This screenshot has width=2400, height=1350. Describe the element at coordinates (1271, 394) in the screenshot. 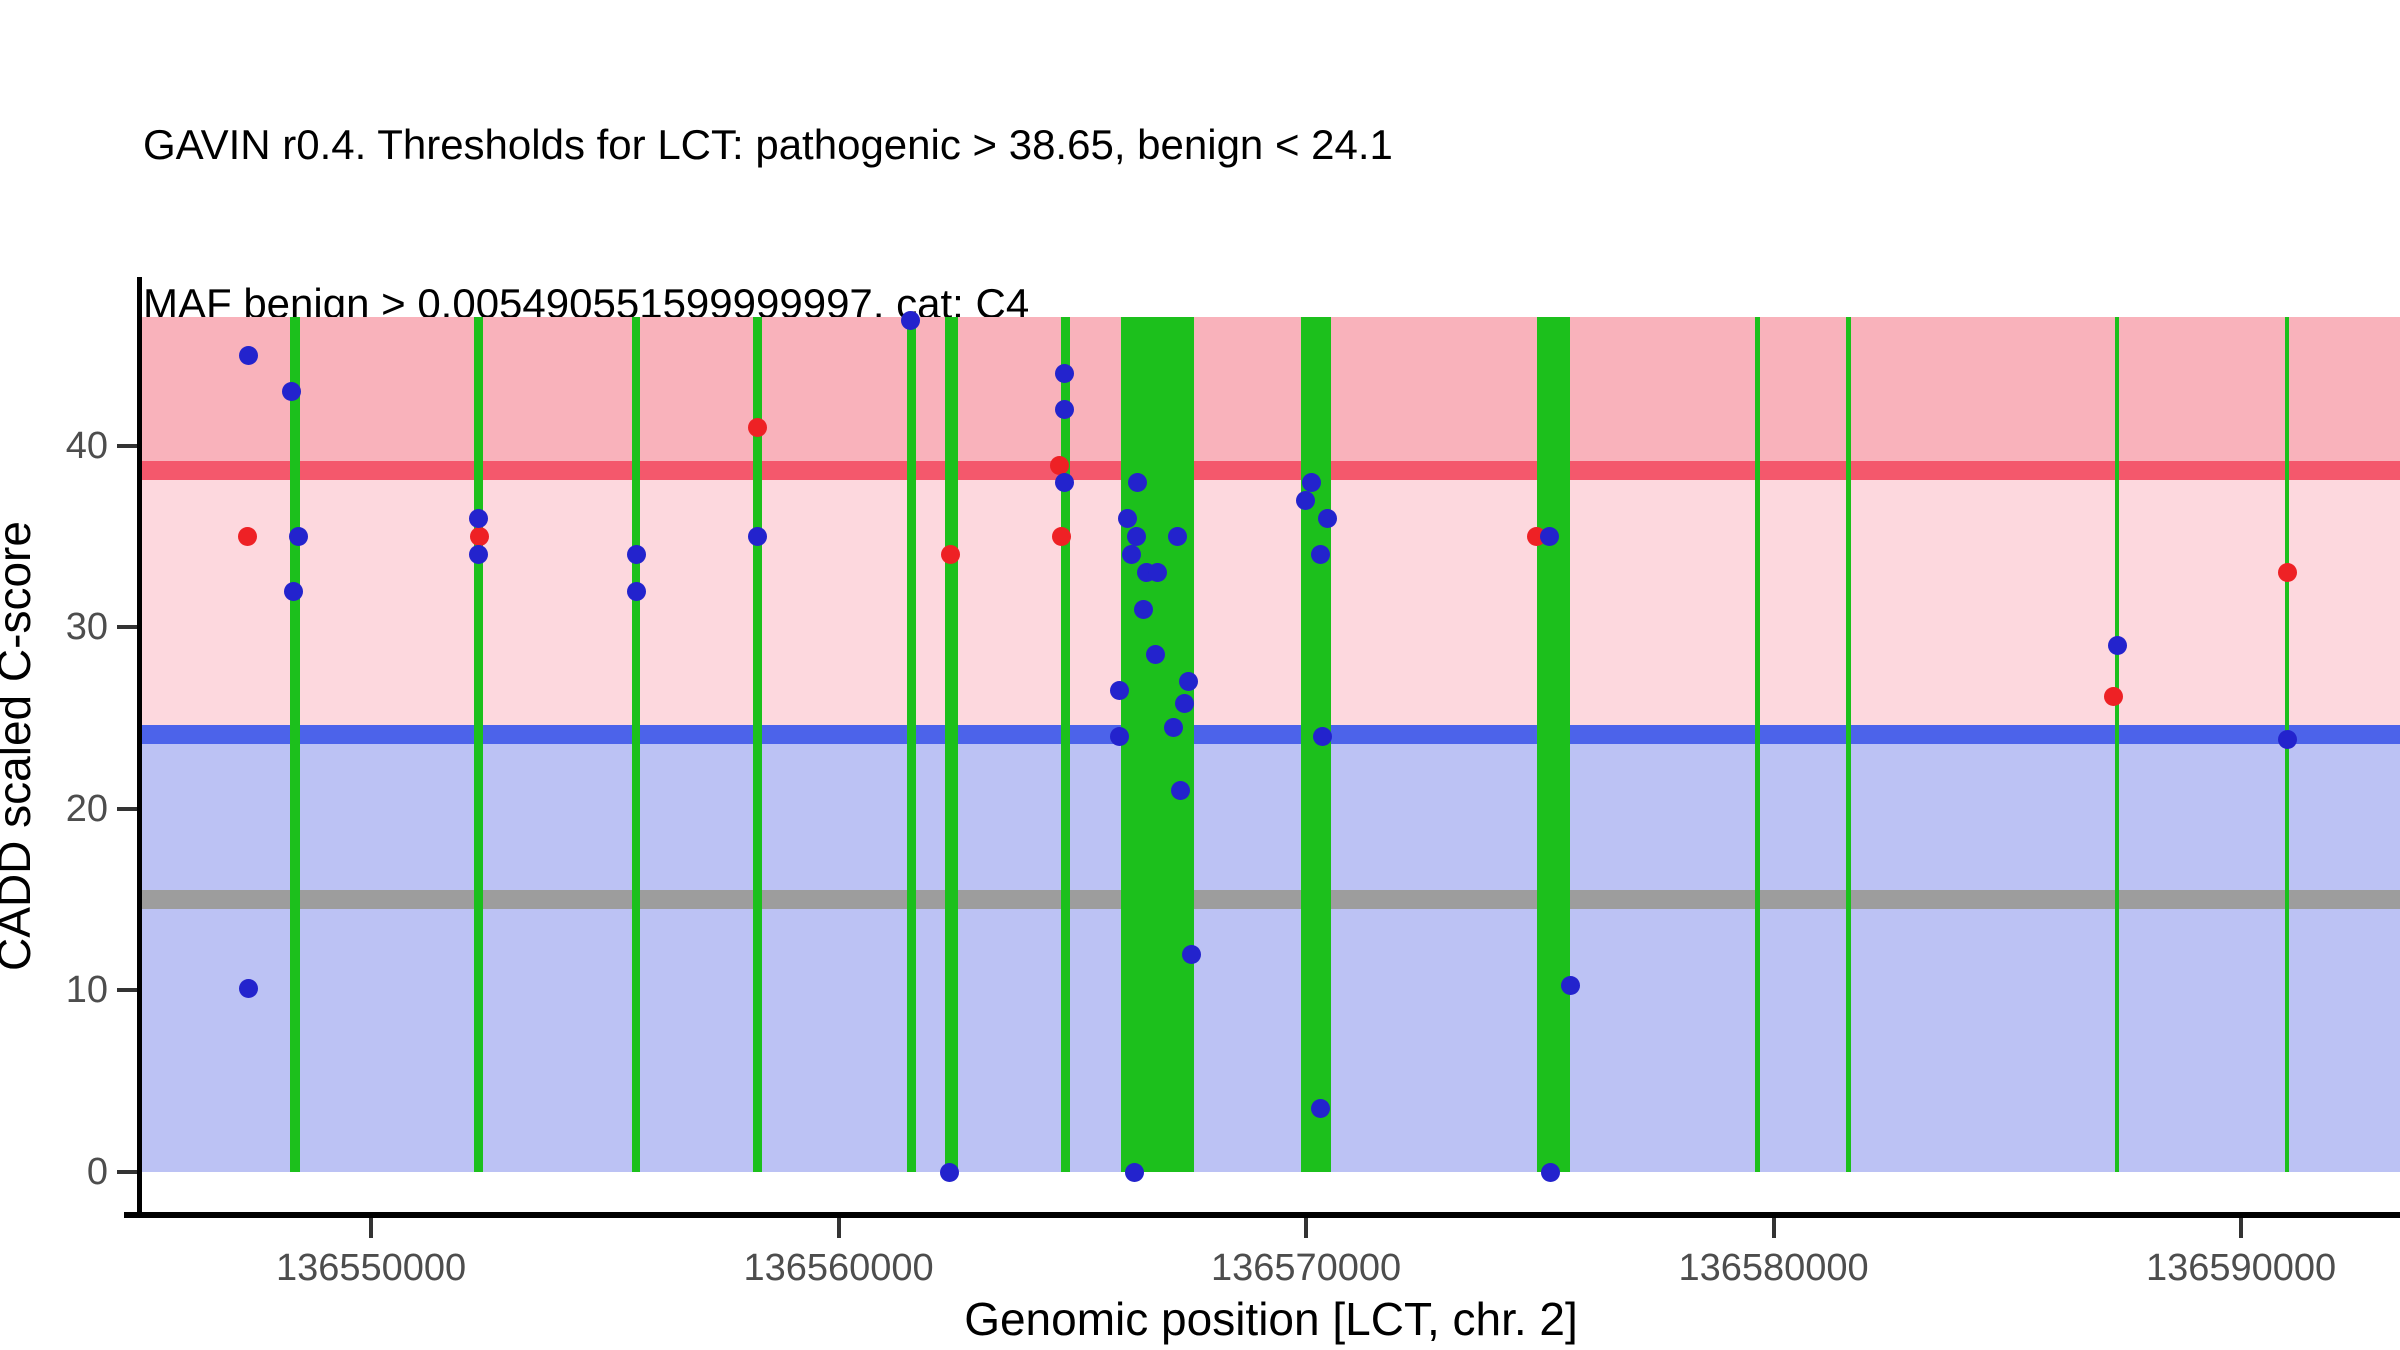

I see `plot-region-pathogenic-zone` at that location.